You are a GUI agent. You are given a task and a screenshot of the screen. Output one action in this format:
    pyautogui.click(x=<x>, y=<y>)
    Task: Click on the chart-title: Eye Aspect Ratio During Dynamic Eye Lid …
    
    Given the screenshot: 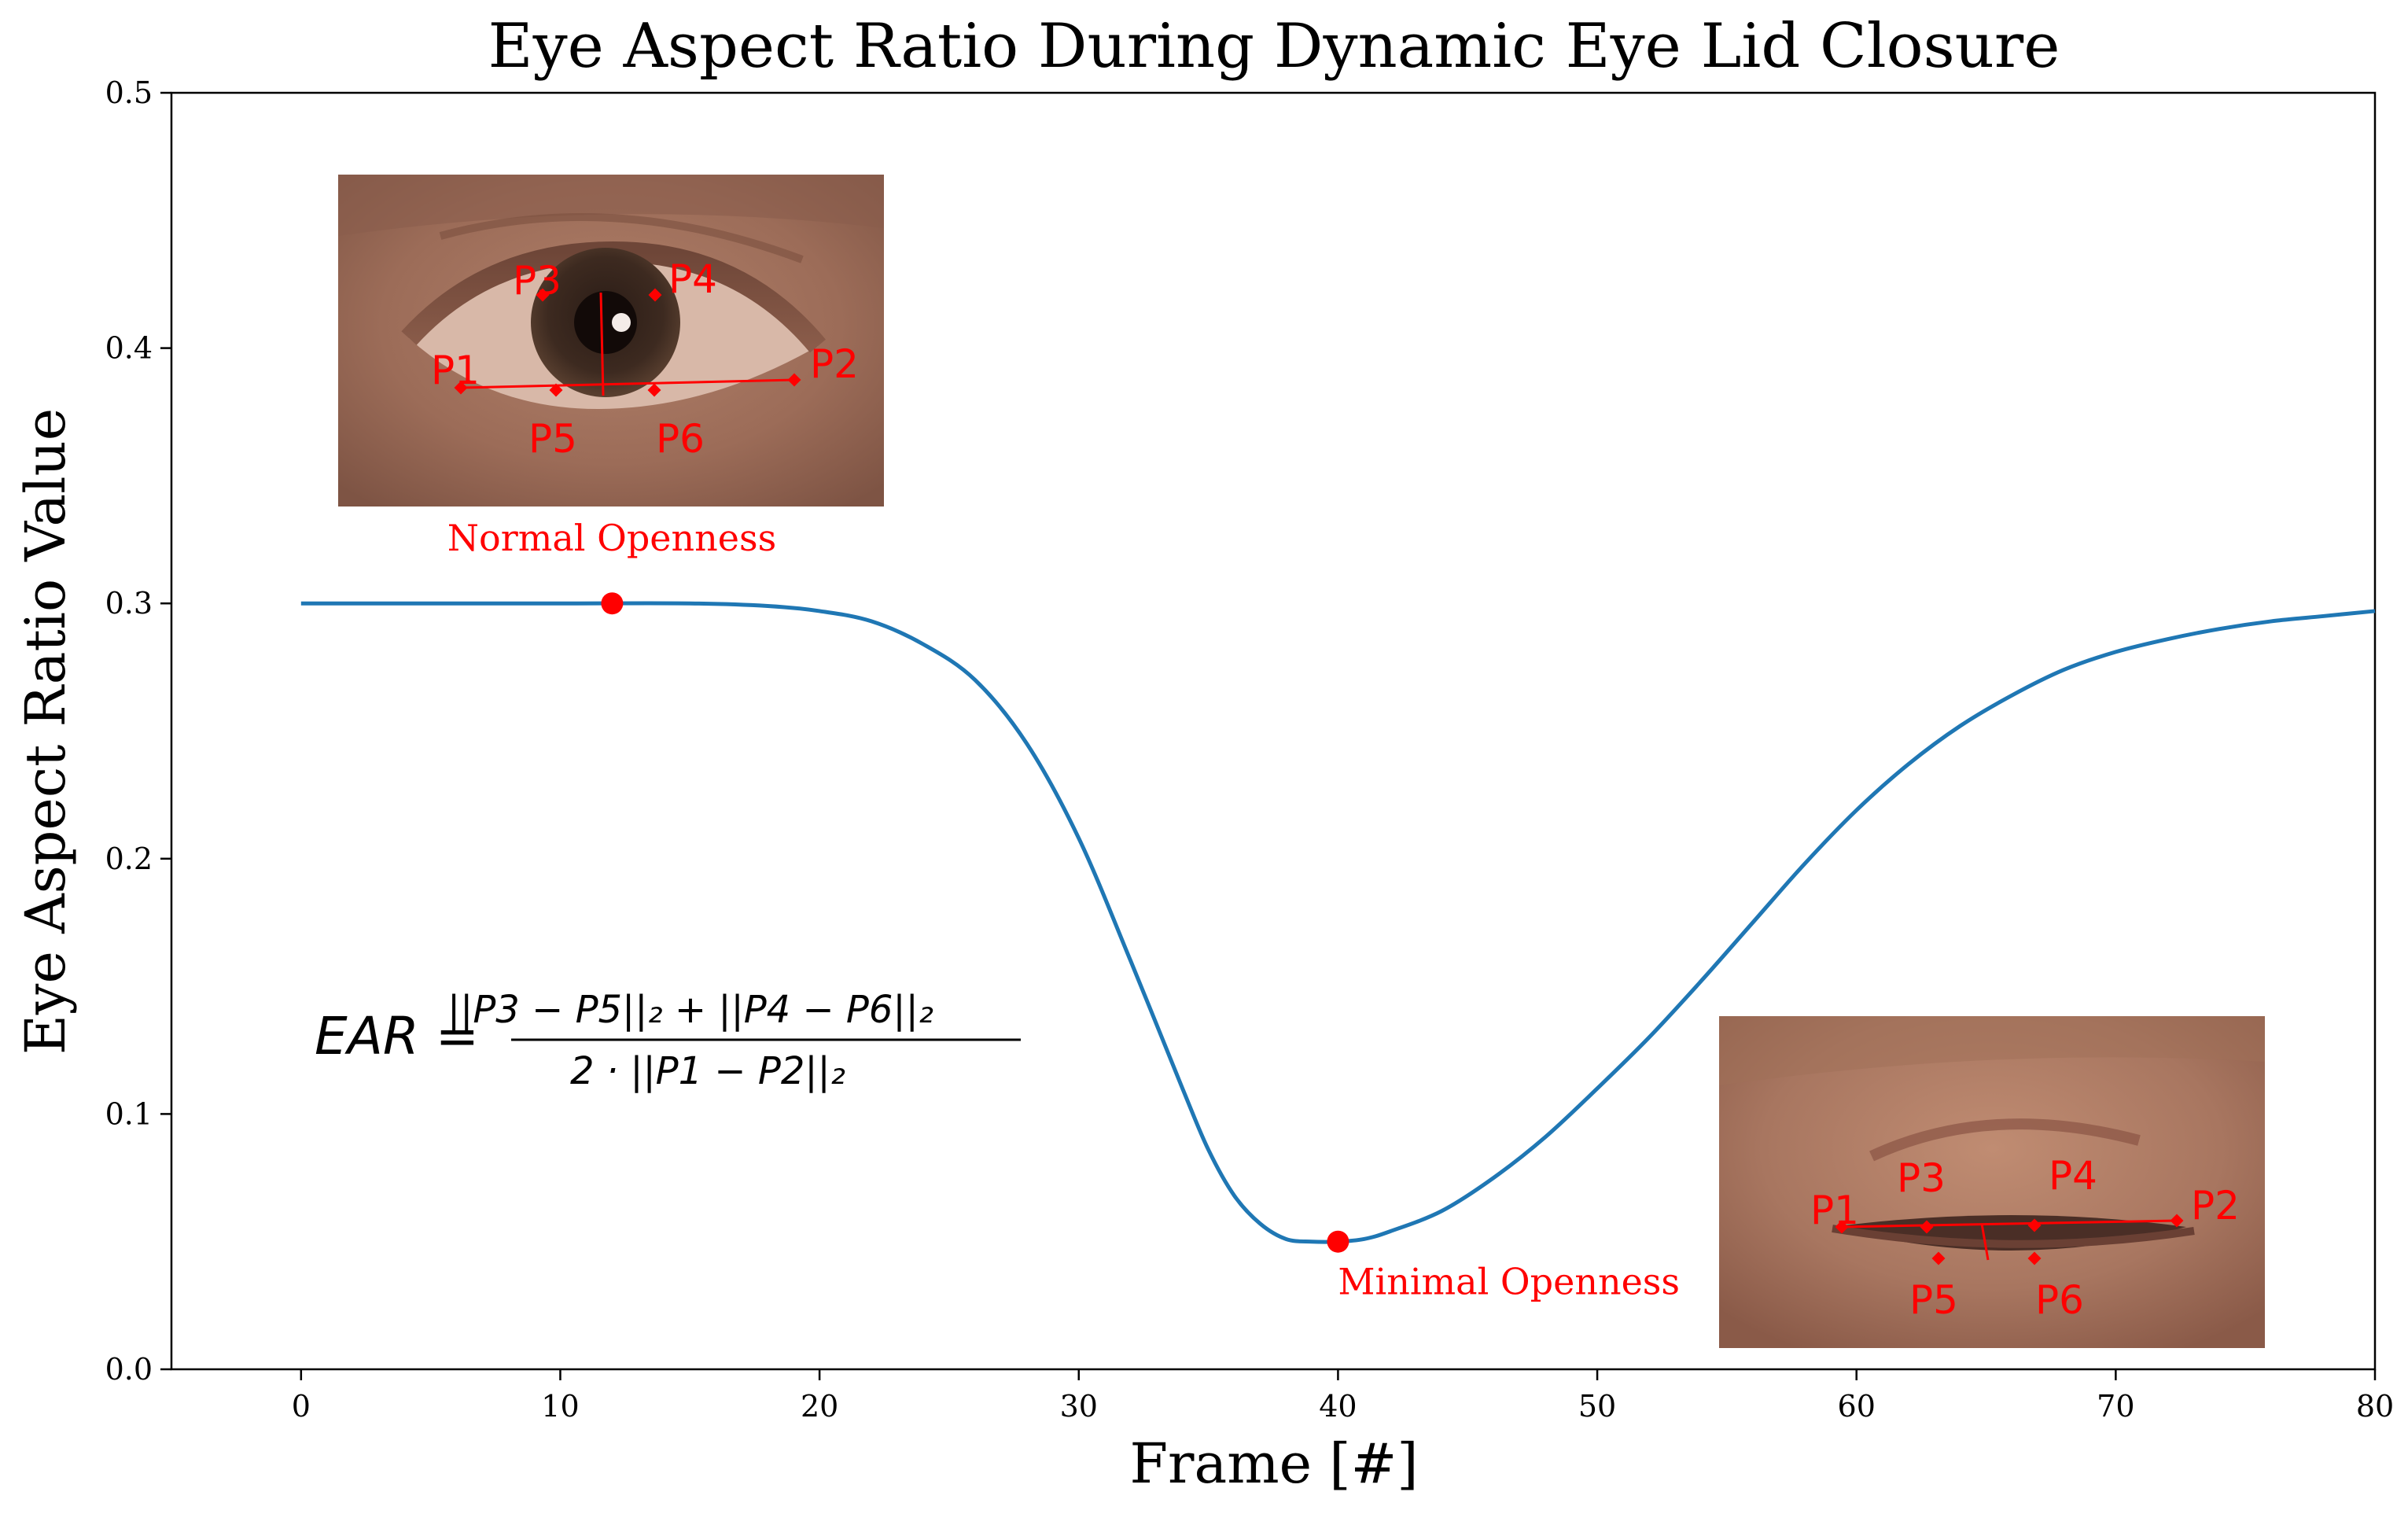 What is the action you would take?
    pyautogui.click(x=1274, y=46)
    